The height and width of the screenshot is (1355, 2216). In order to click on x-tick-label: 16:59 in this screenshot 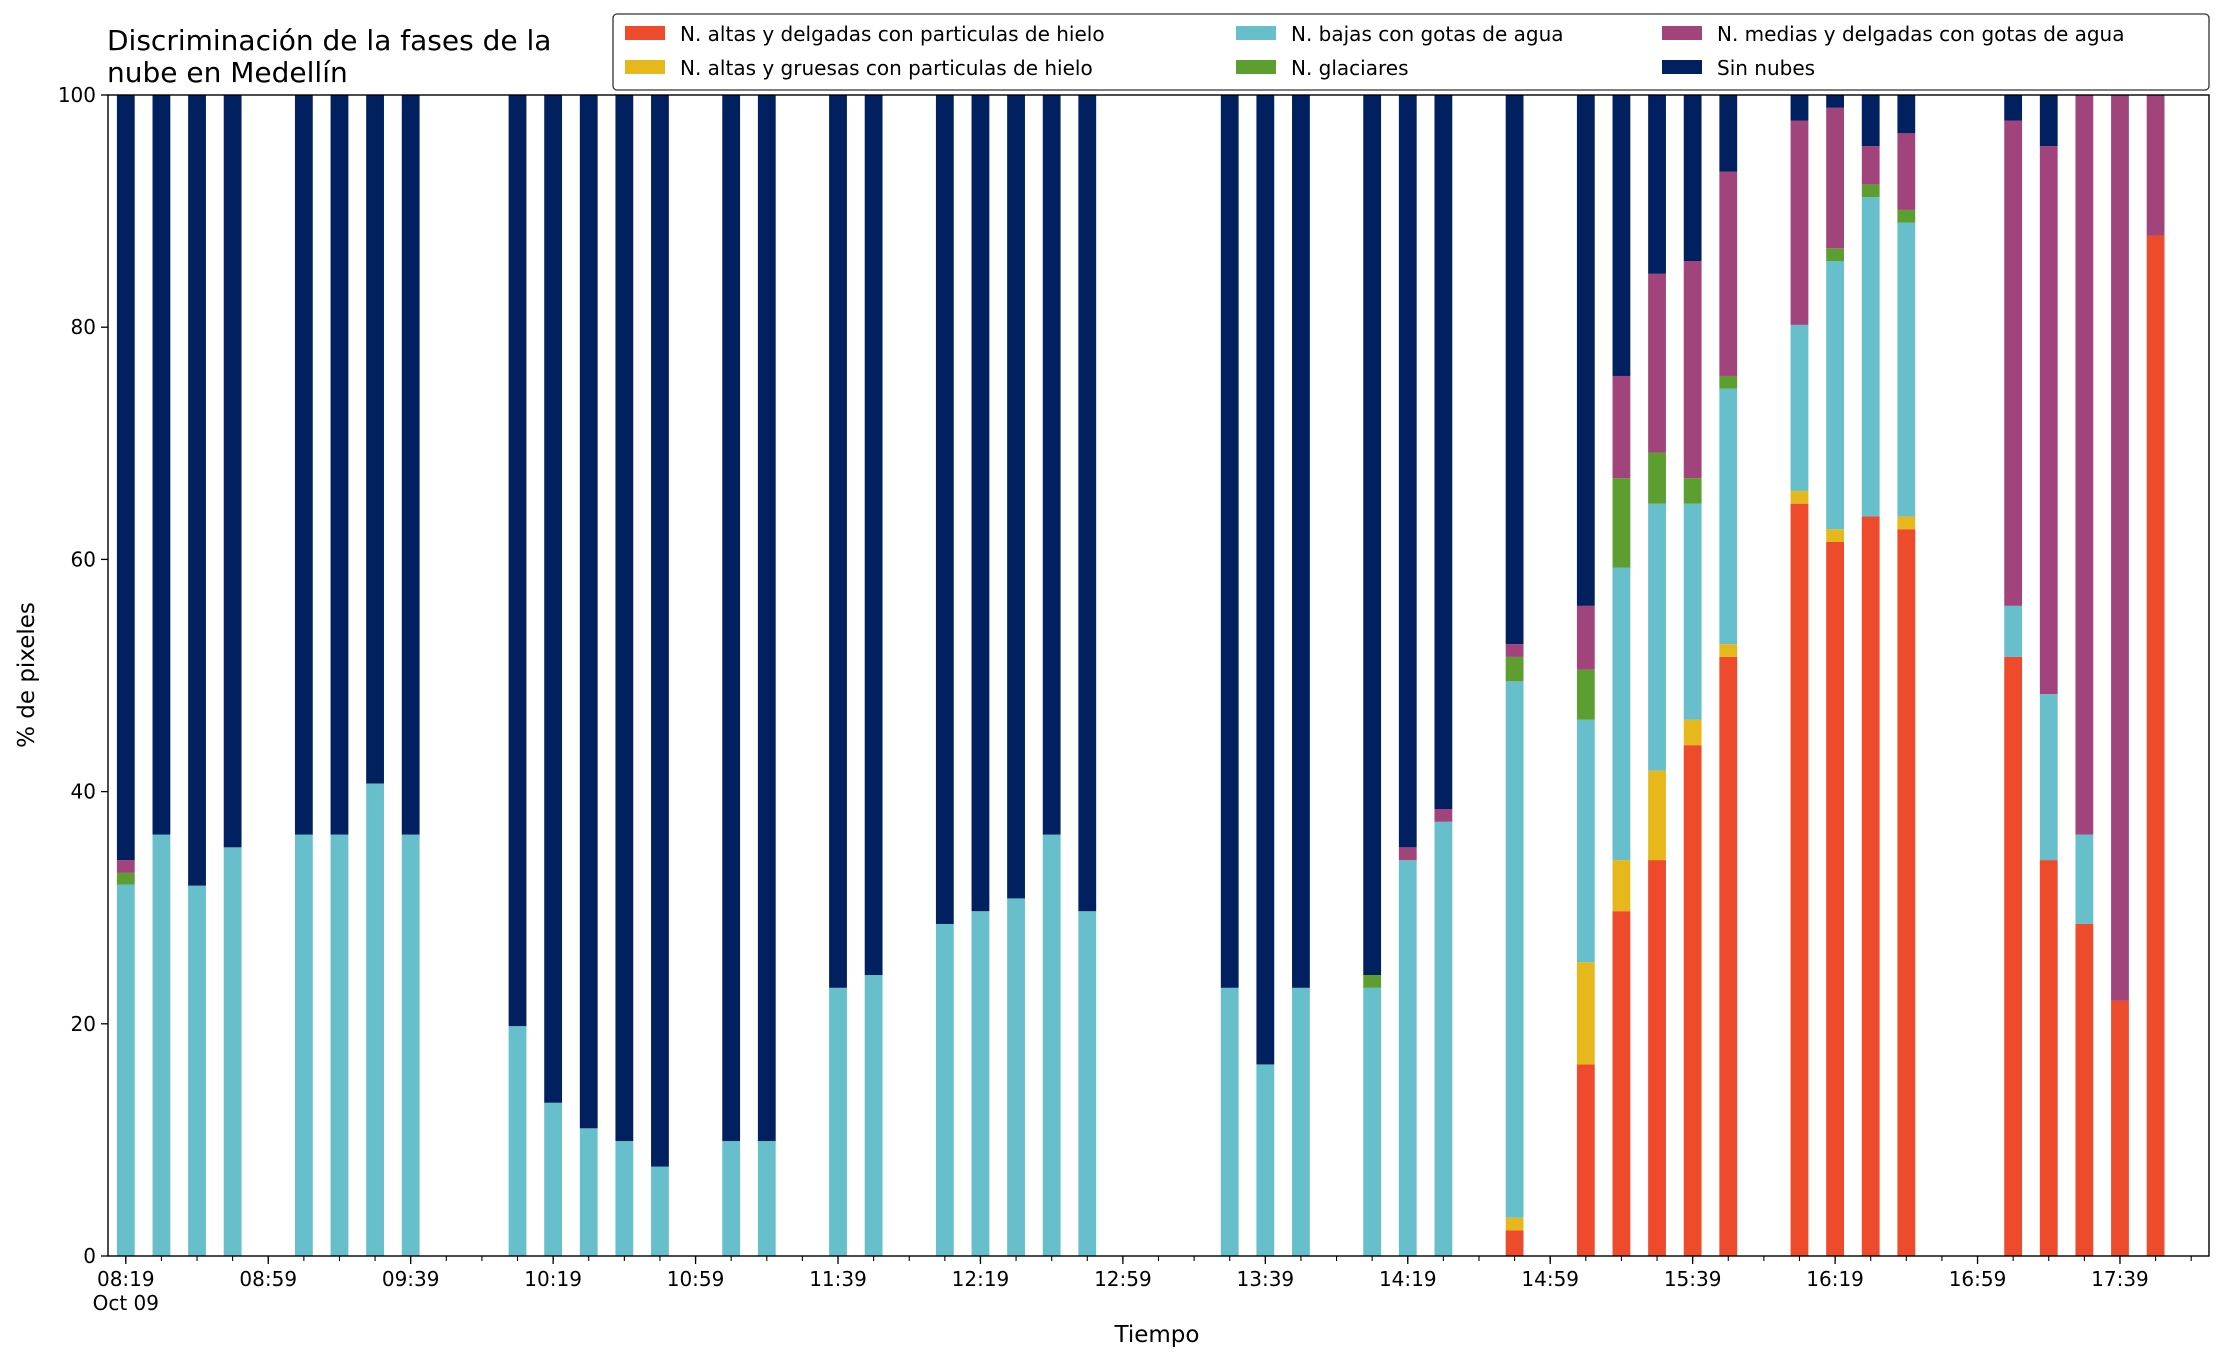, I will do `click(1978, 1279)`.